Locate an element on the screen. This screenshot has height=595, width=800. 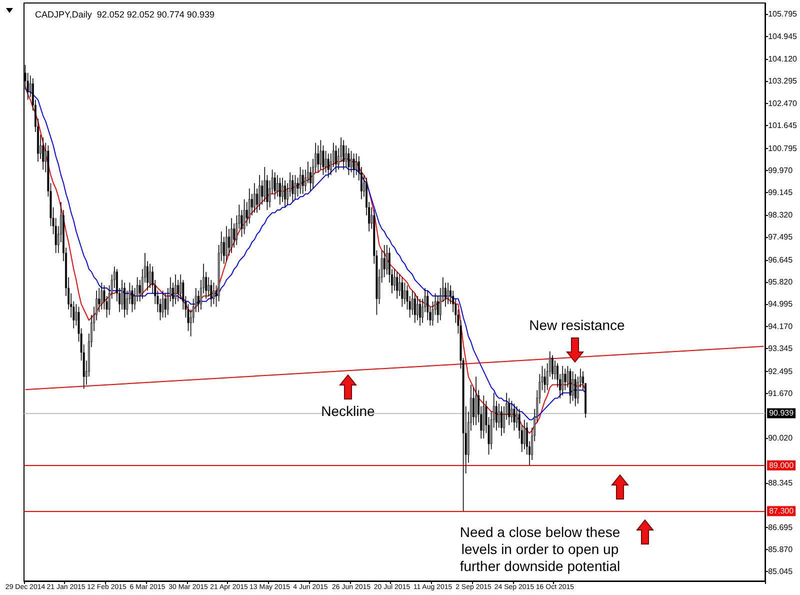
y-tick-label: 97.495 is located at coordinates (781, 237).